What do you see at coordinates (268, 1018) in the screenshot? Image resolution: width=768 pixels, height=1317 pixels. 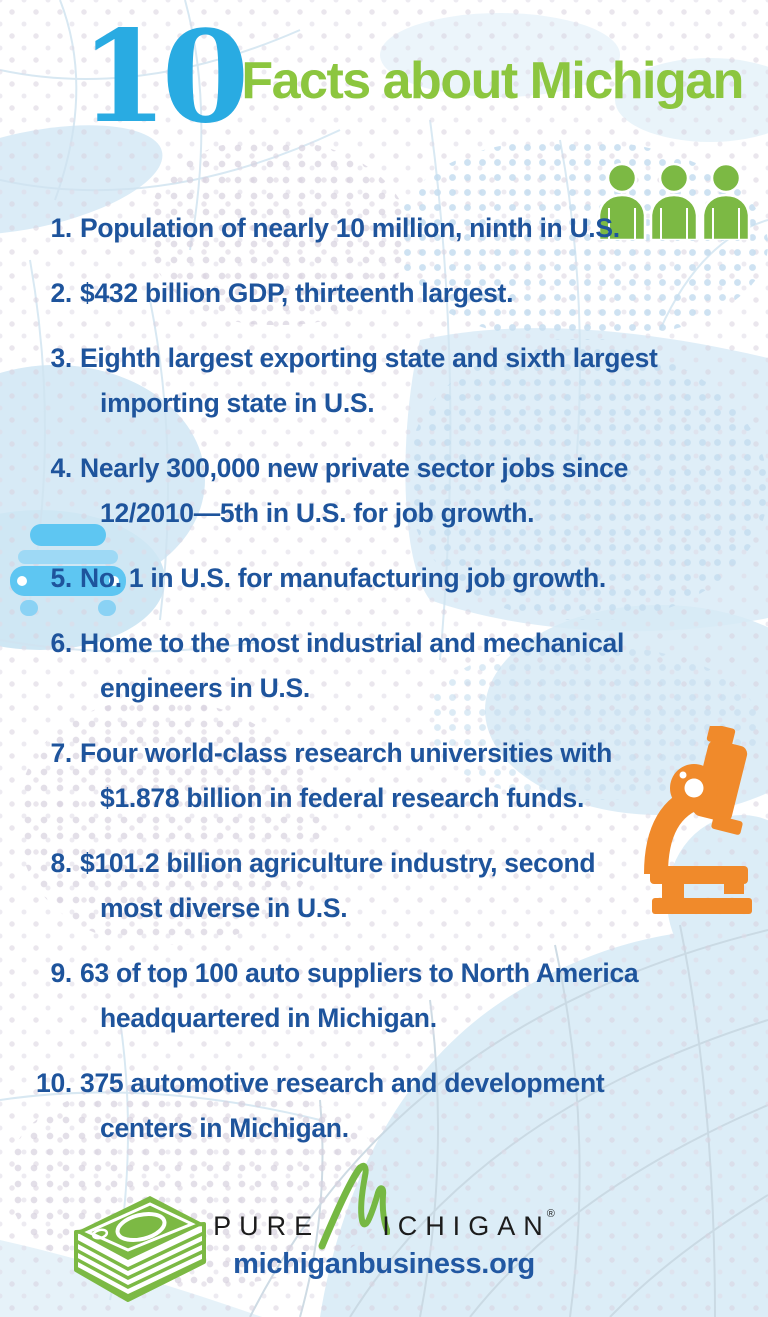 I see `fact-text: headquartered in Michigan.` at bounding box center [268, 1018].